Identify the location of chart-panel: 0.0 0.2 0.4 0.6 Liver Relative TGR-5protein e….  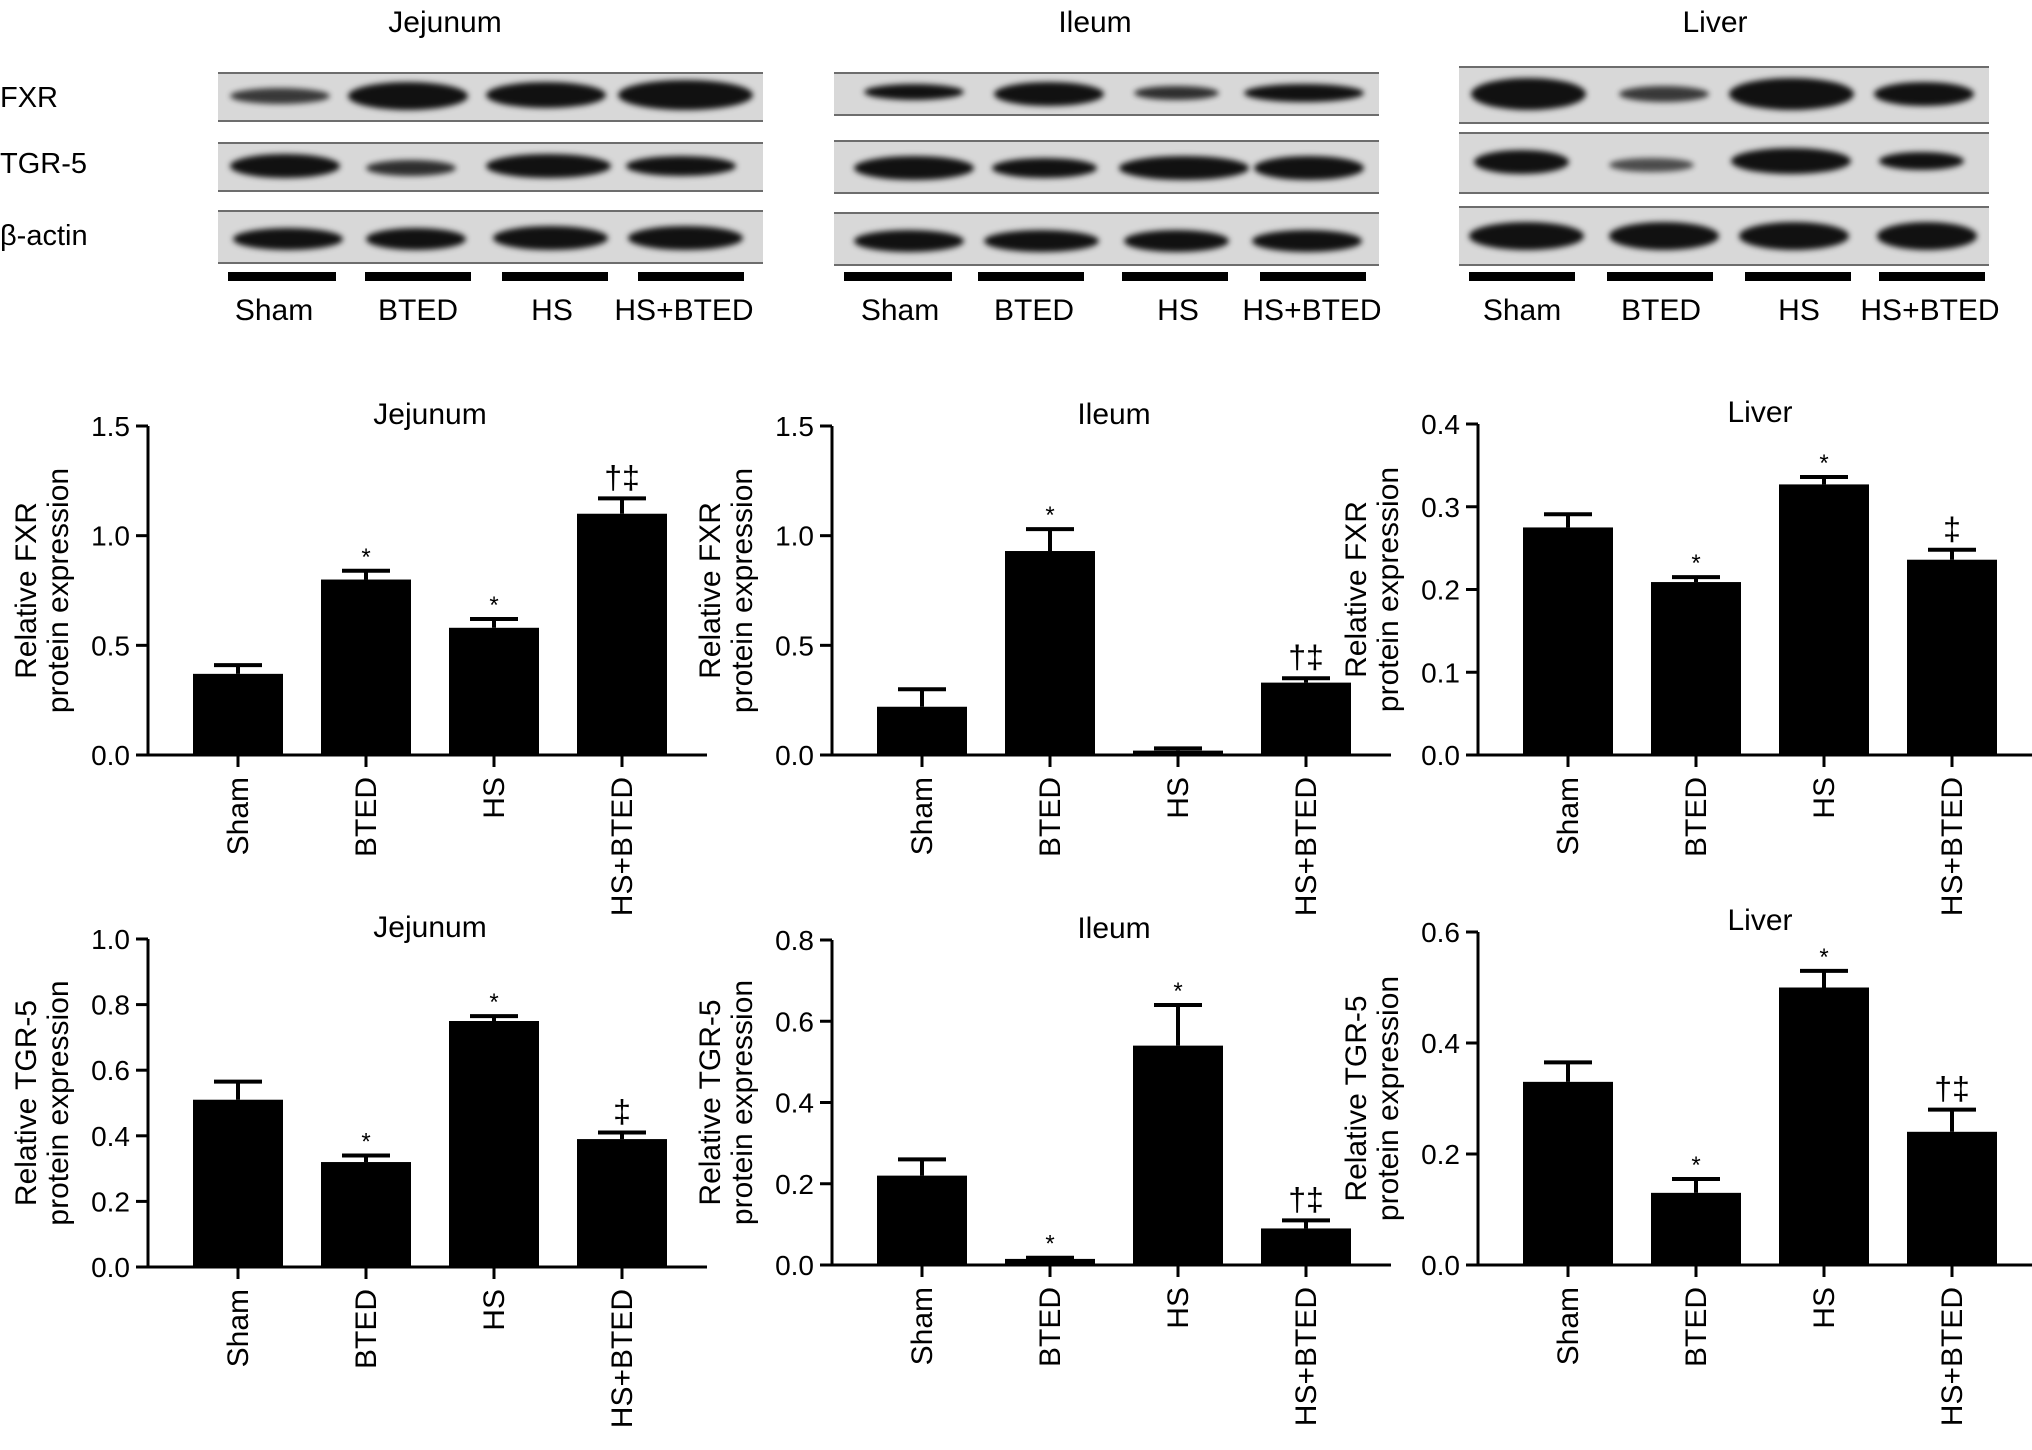
(1686, 1165).